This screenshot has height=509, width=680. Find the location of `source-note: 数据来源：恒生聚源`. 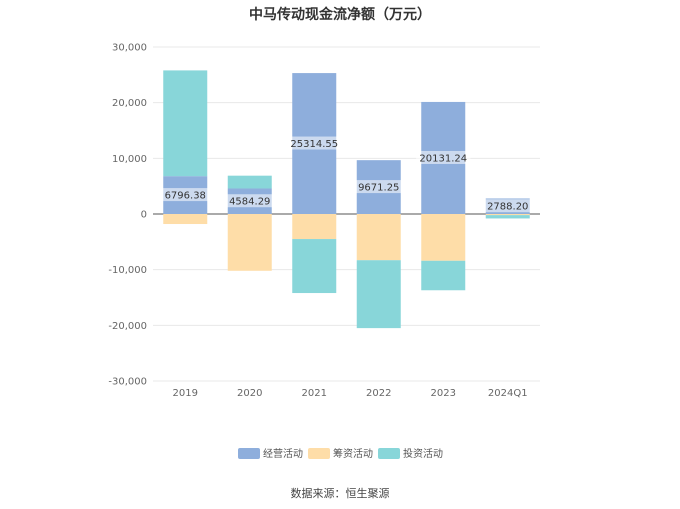

source-note: 数据来源：恒生聚源 is located at coordinates (340, 493).